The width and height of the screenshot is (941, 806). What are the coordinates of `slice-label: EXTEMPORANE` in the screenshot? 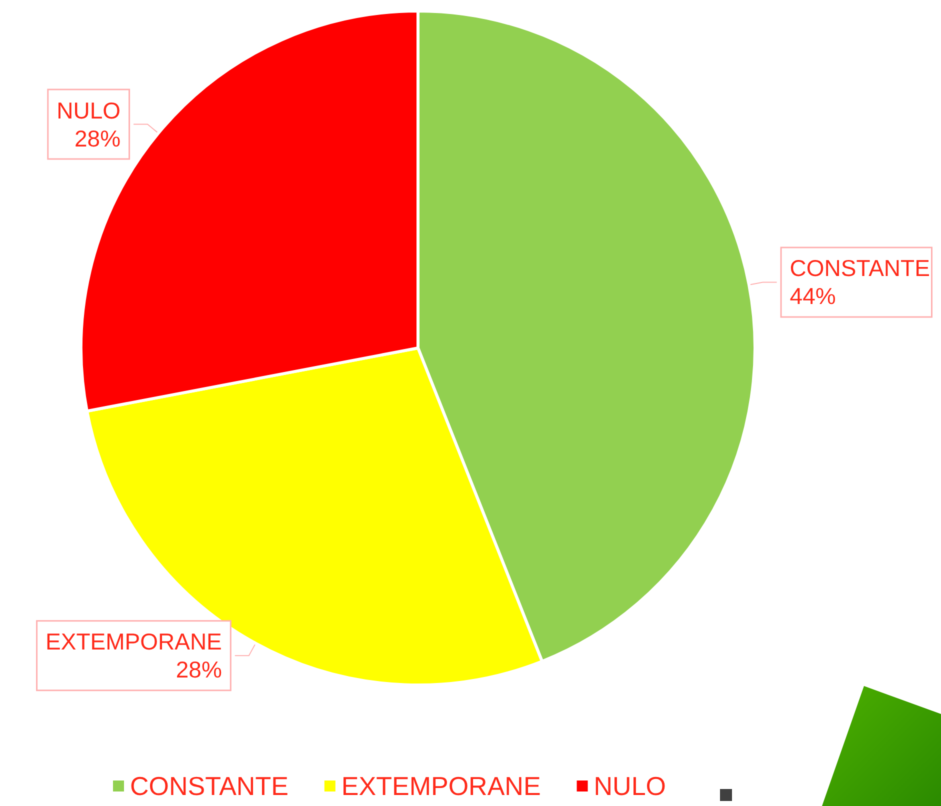 It's located at (134, 641).